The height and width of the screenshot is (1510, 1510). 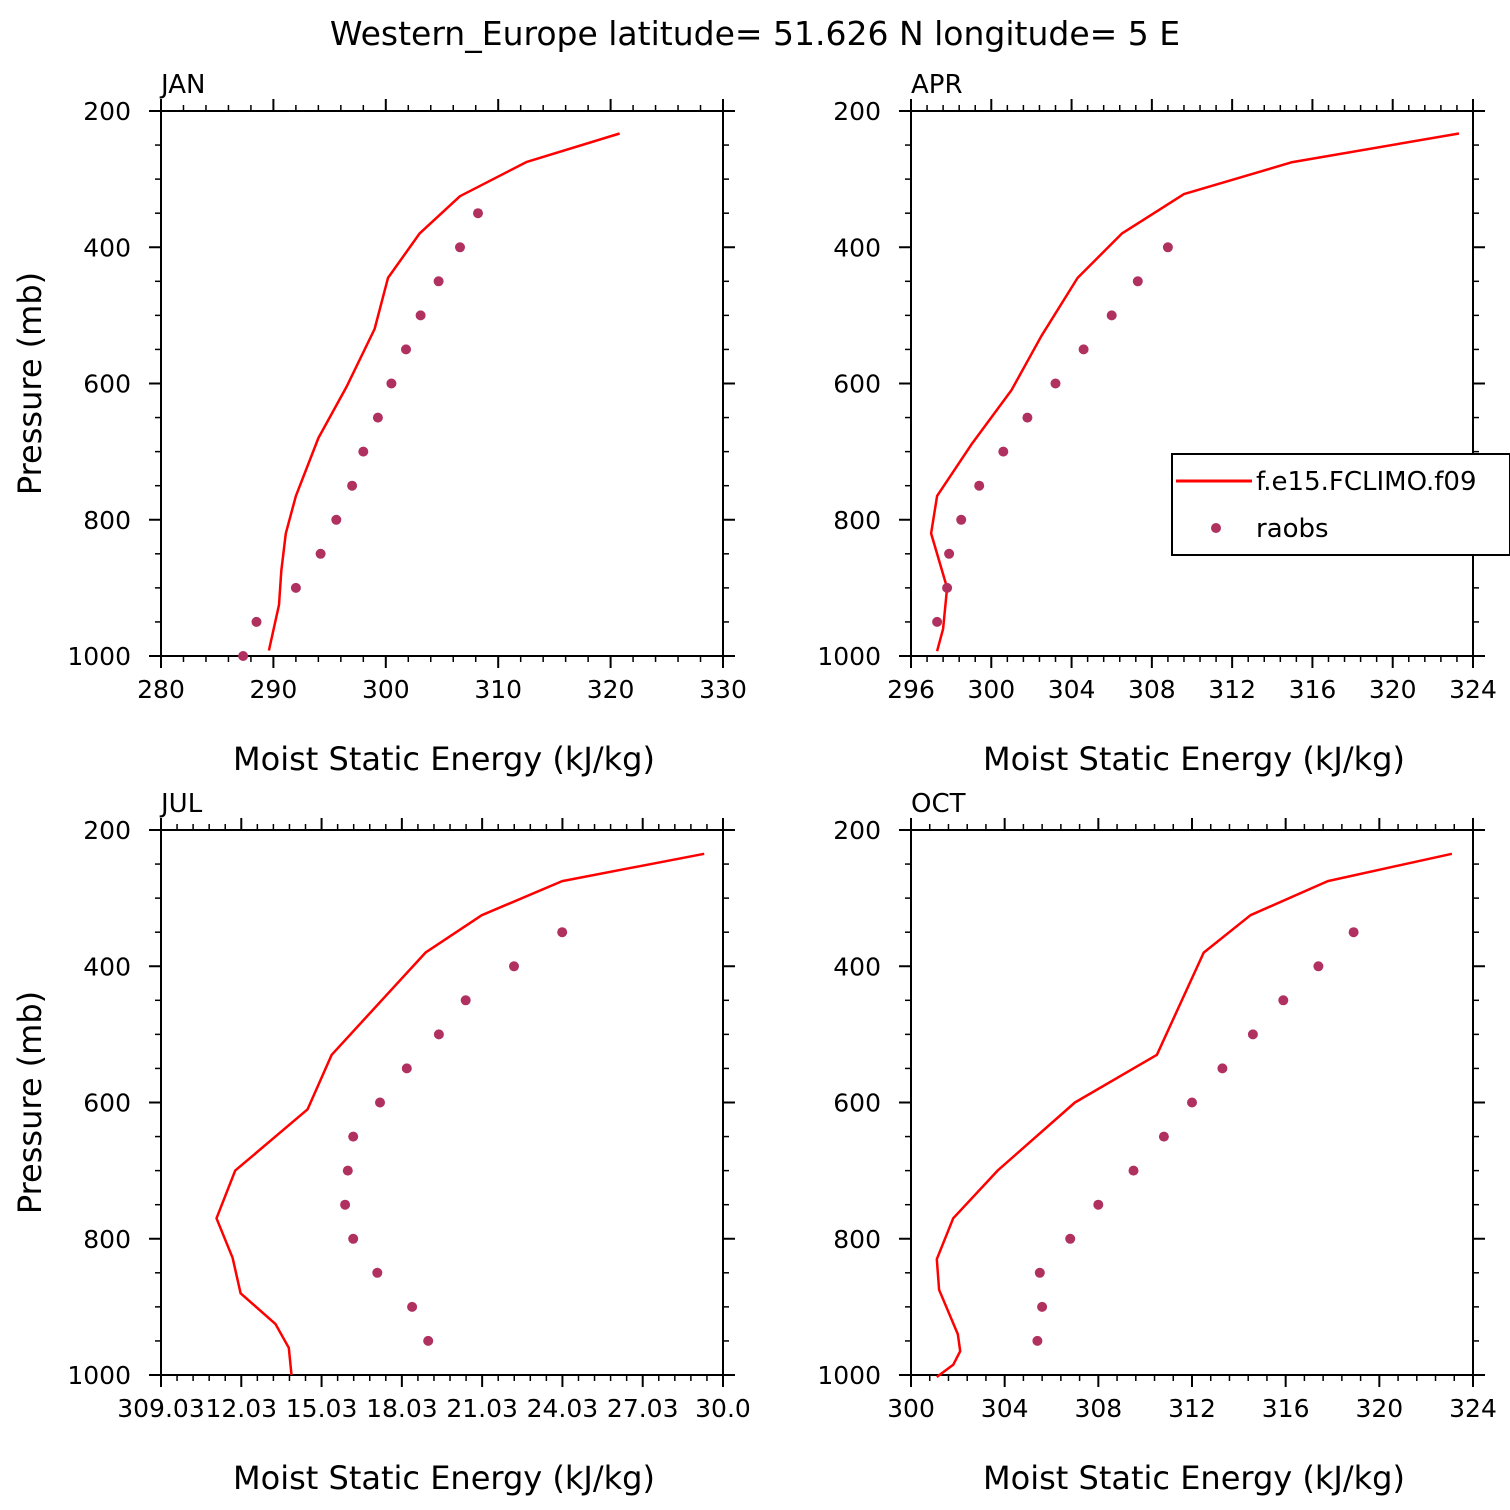 I want to click on x-tick-label: 21.03, so click(x=482, y=1408).